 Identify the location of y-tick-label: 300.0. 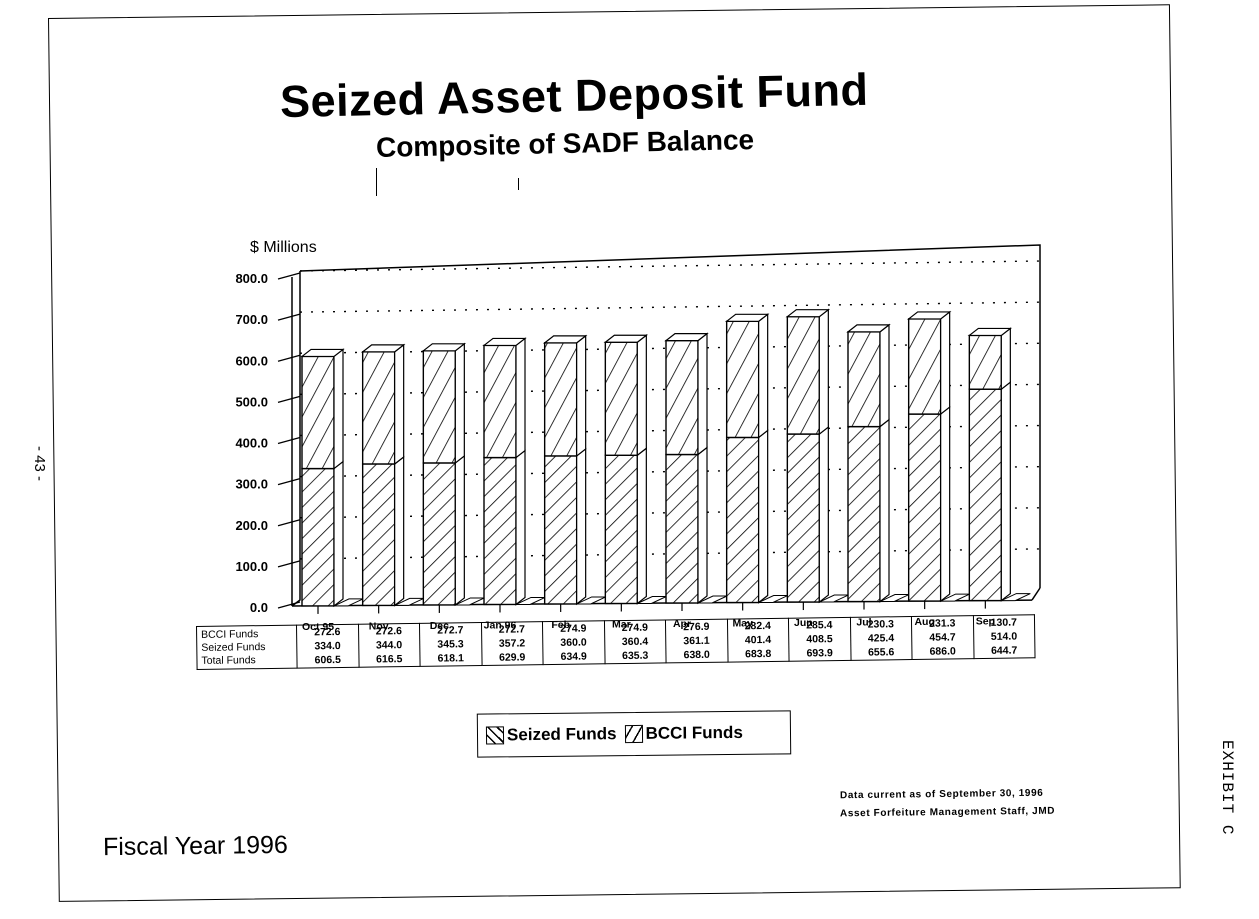
(251, 484).